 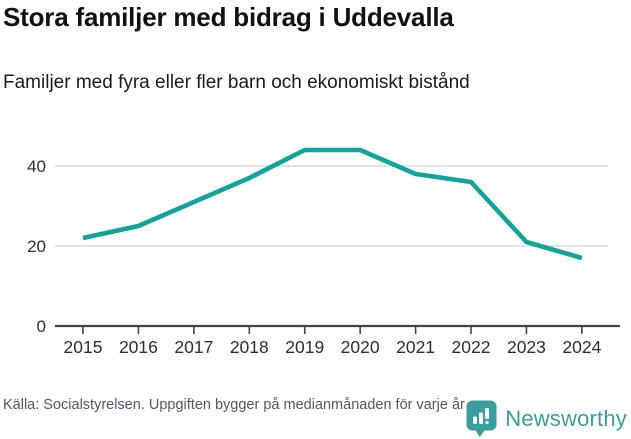 I want to click on x-axis-tick-label: 2016, so click(x=138, y=347).